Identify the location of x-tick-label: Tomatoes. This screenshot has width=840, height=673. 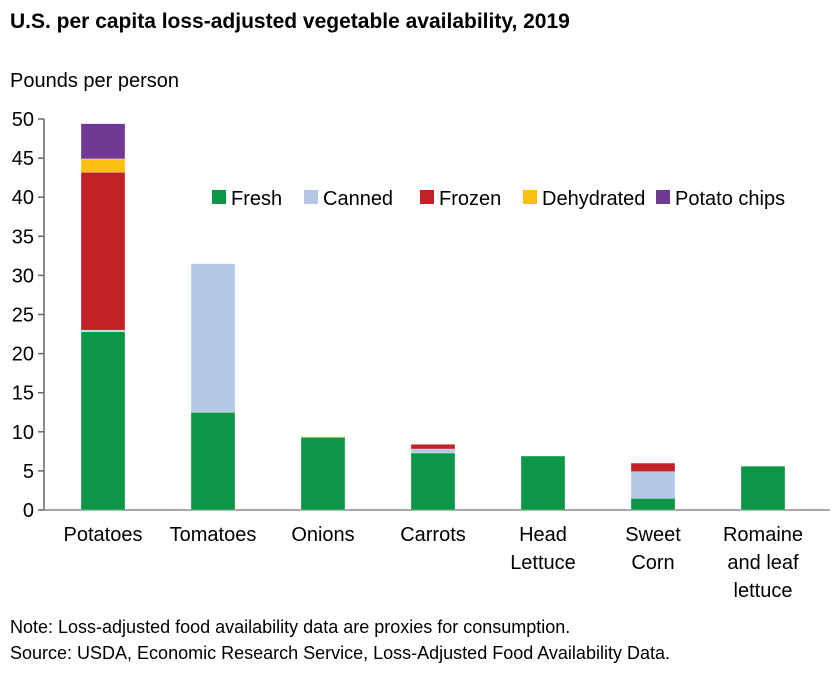
(213, 535).